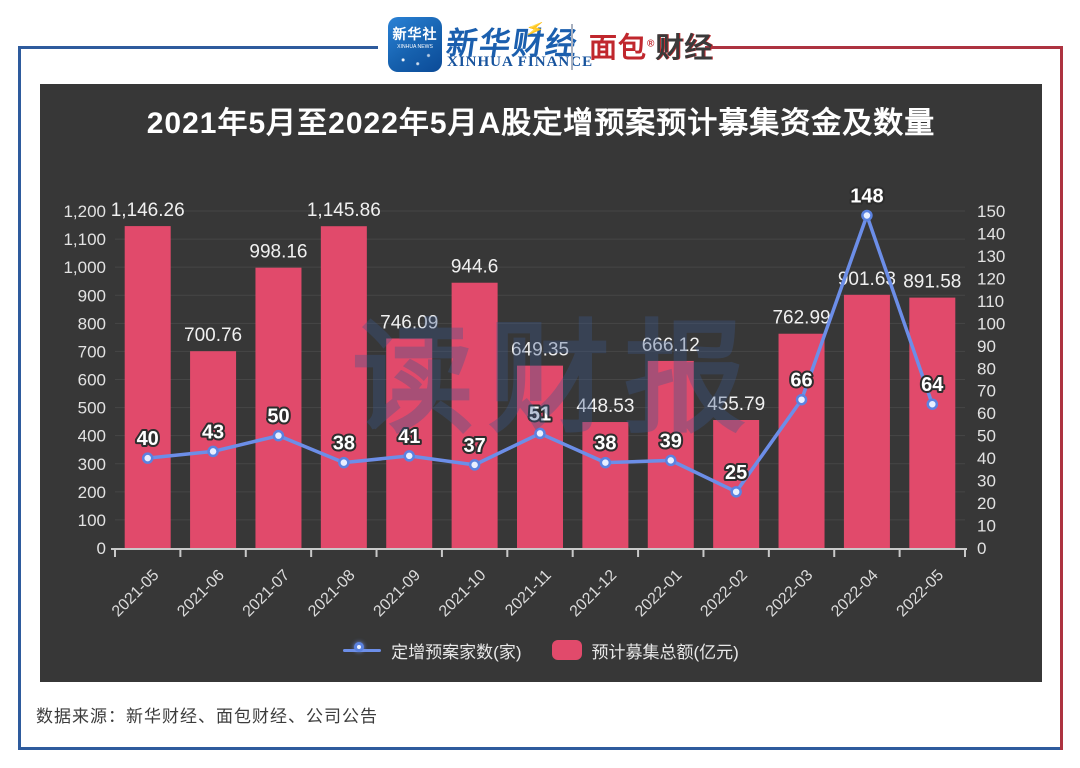 This screenshot has width=1080, height=768. Describe the element at coordinates (541, 123) in the screenshot. I see `chart-title: 2021年5月至2022年5月A股定增预案预计募集资金及数量` at that location.